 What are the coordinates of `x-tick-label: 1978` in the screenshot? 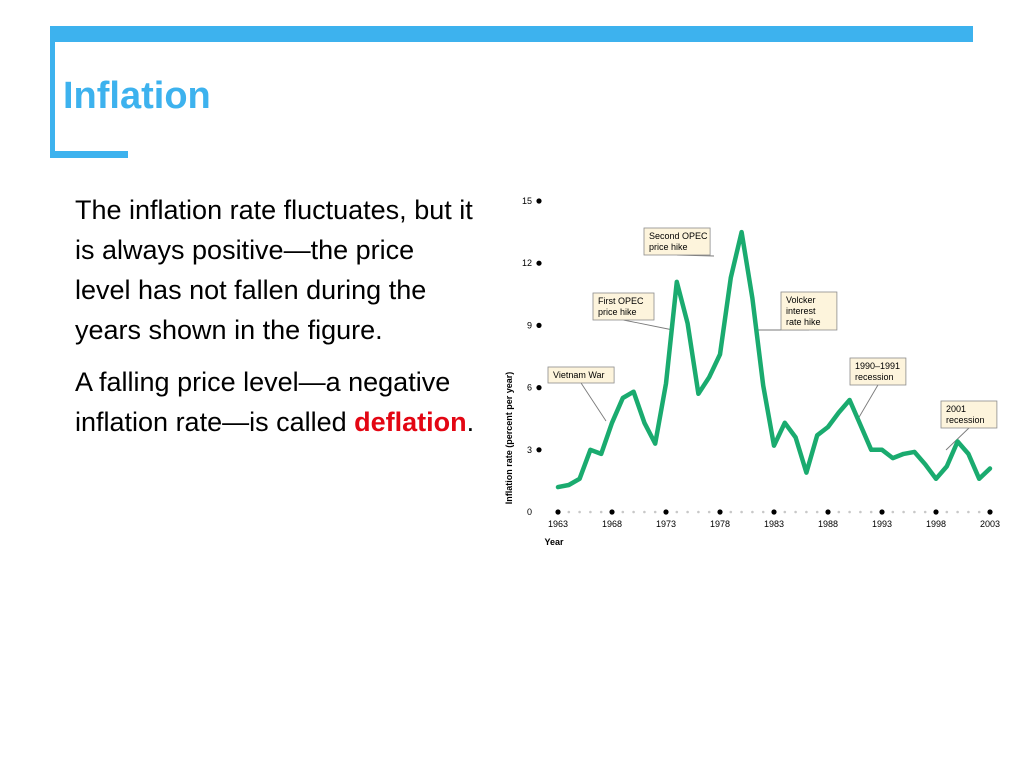 It's located at (720, 524).